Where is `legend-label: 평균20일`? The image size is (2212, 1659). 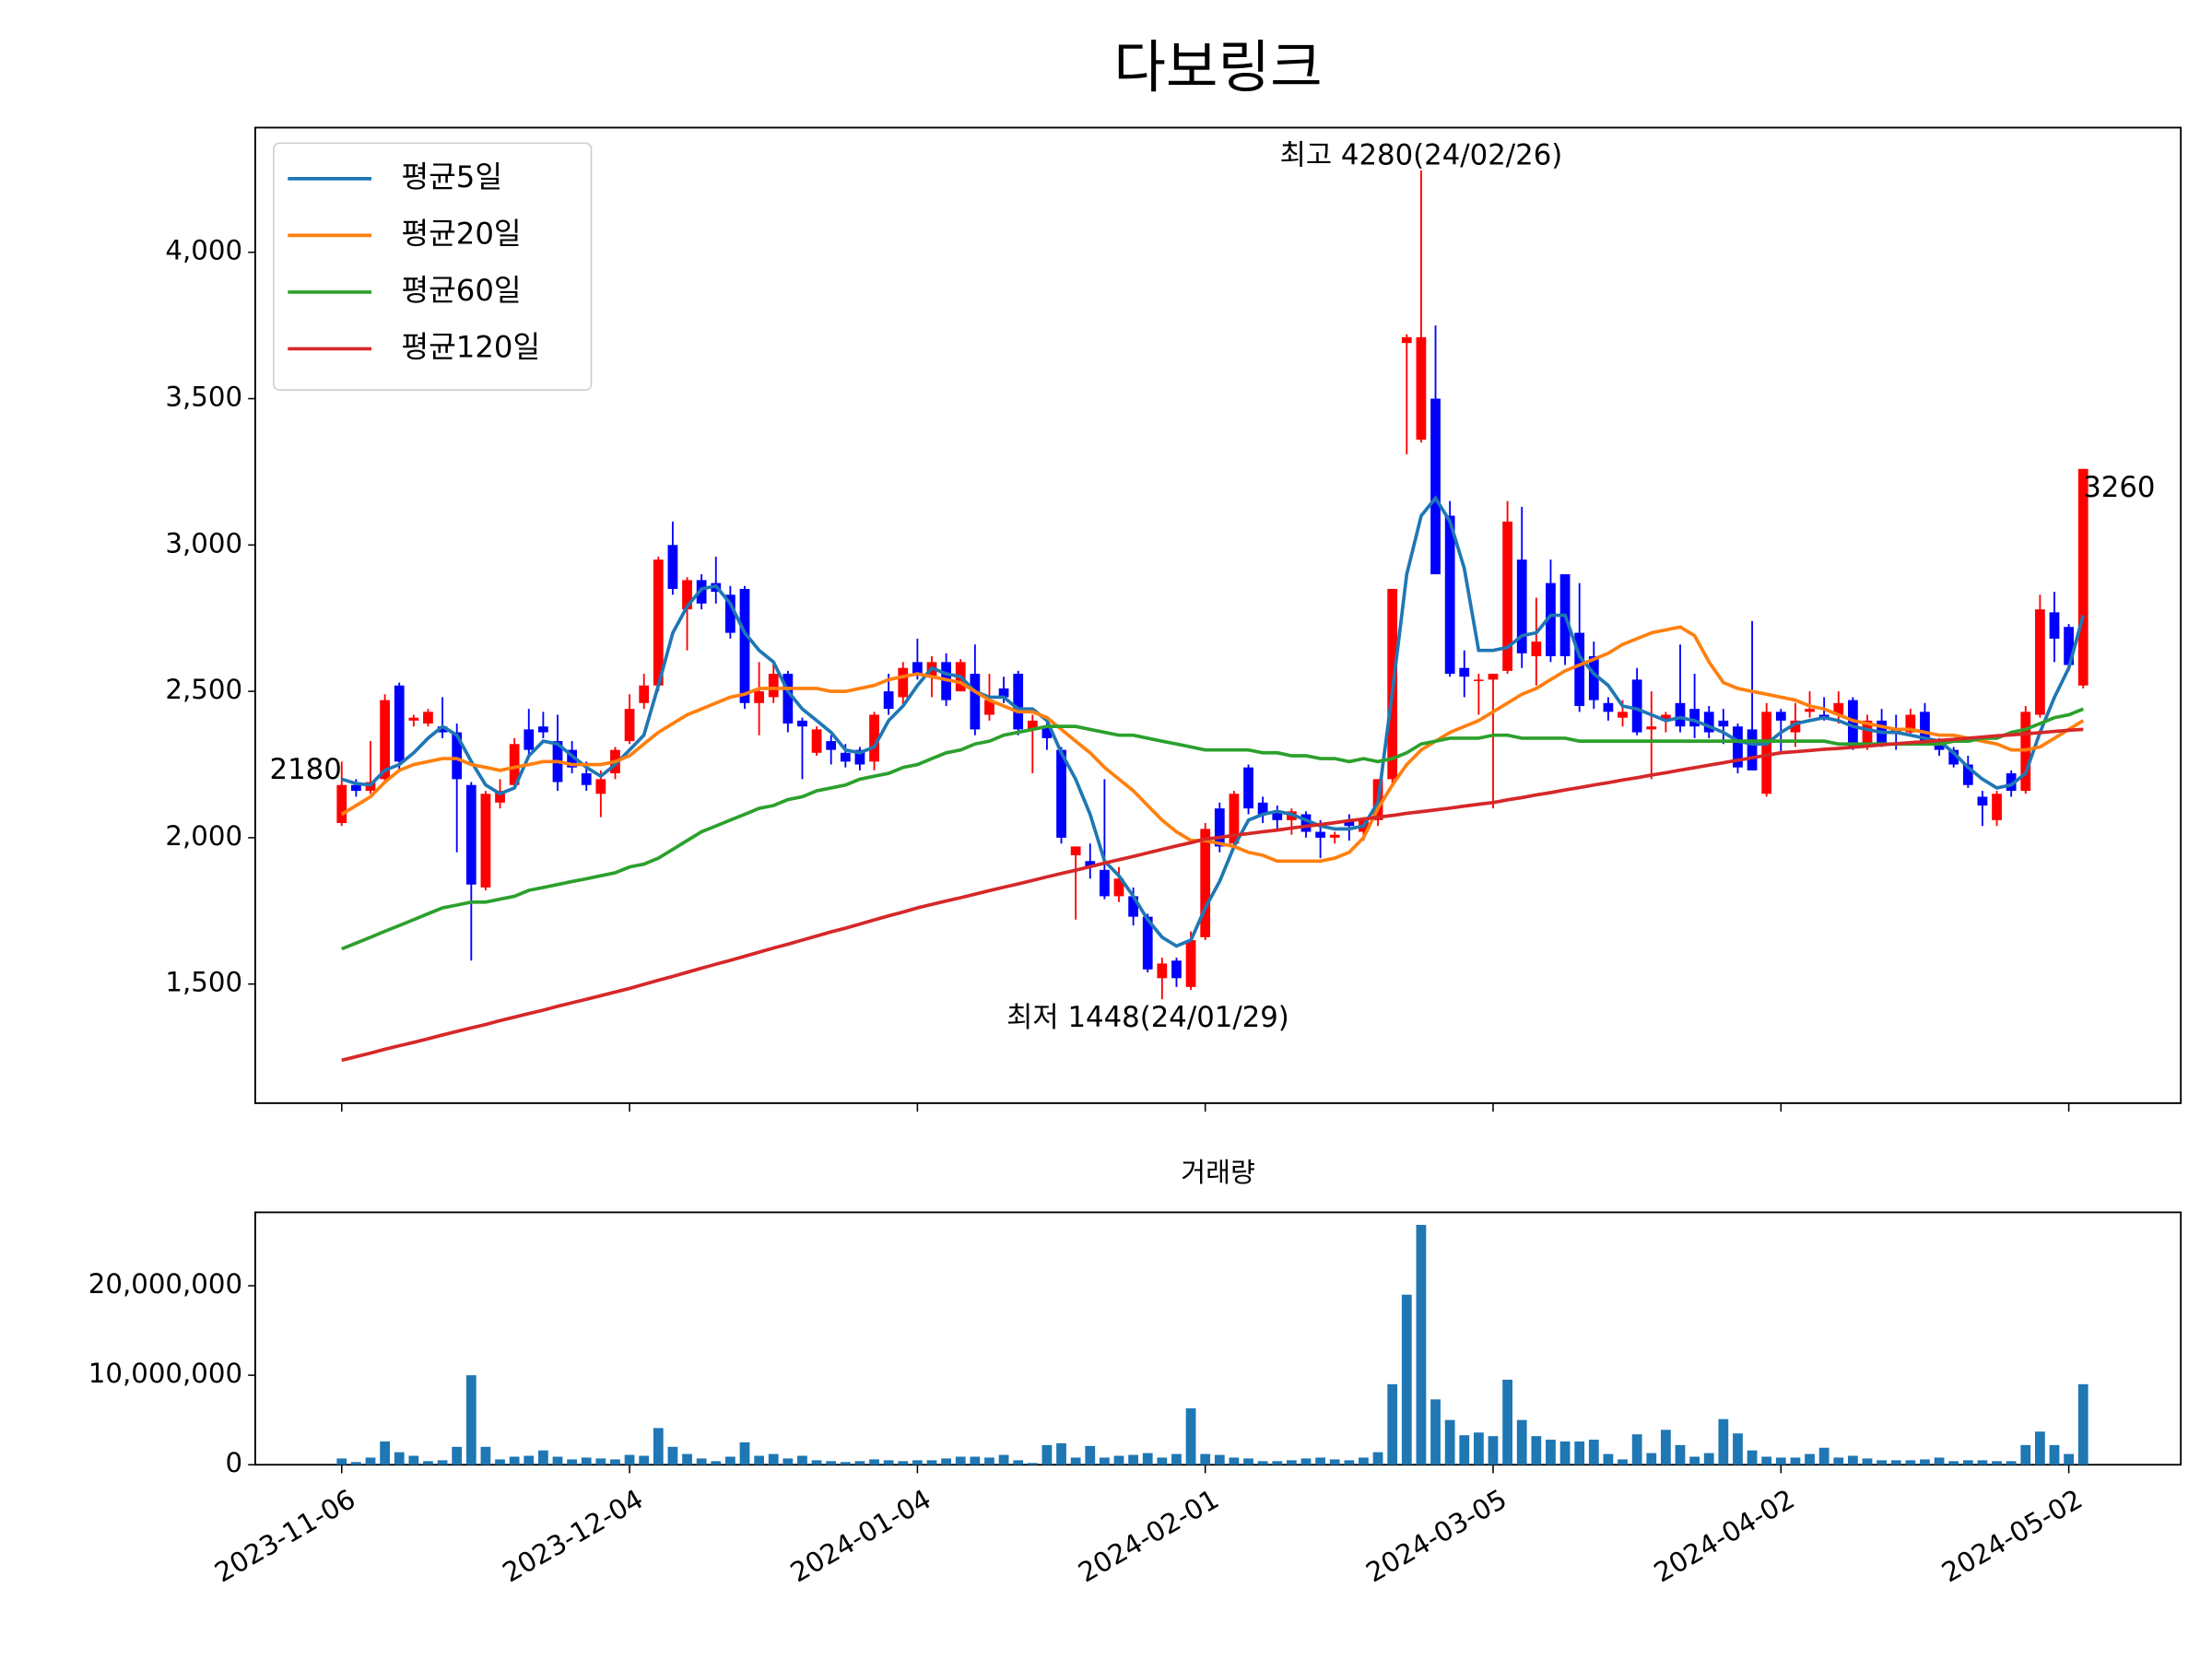 legend-label: 평균20일 is located at coordinates (461, 233).